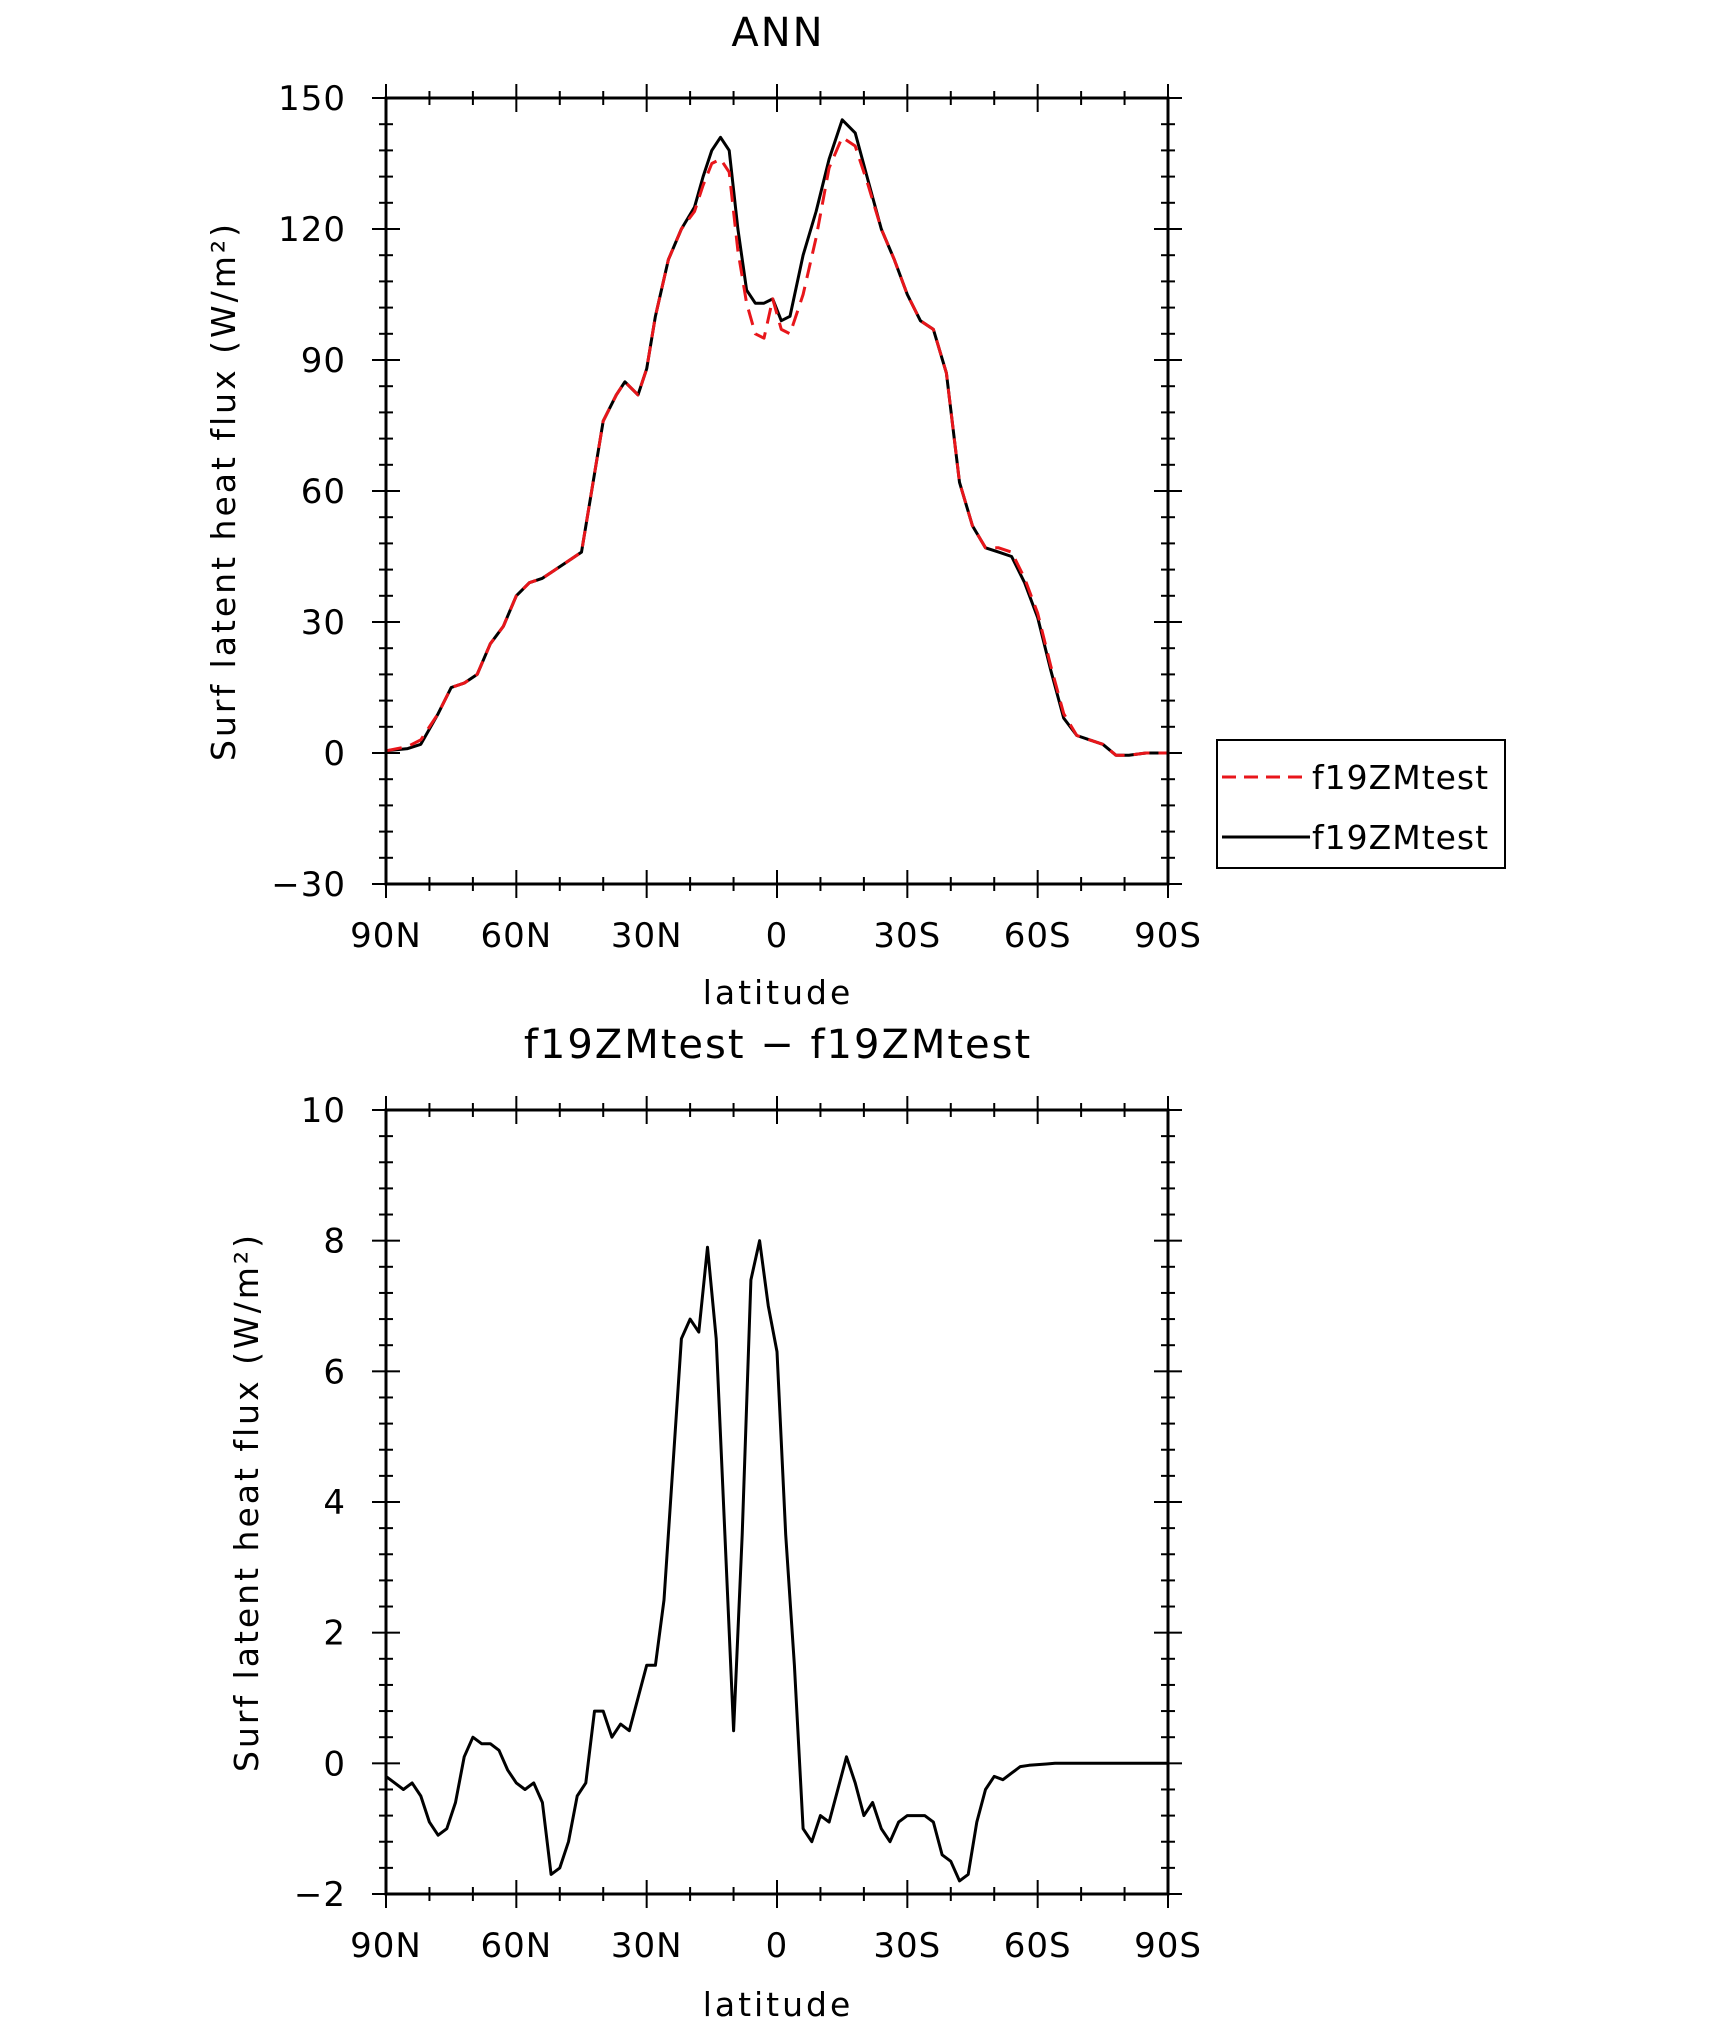  I want to click on y-tick-label: 150, so click(312, 99).